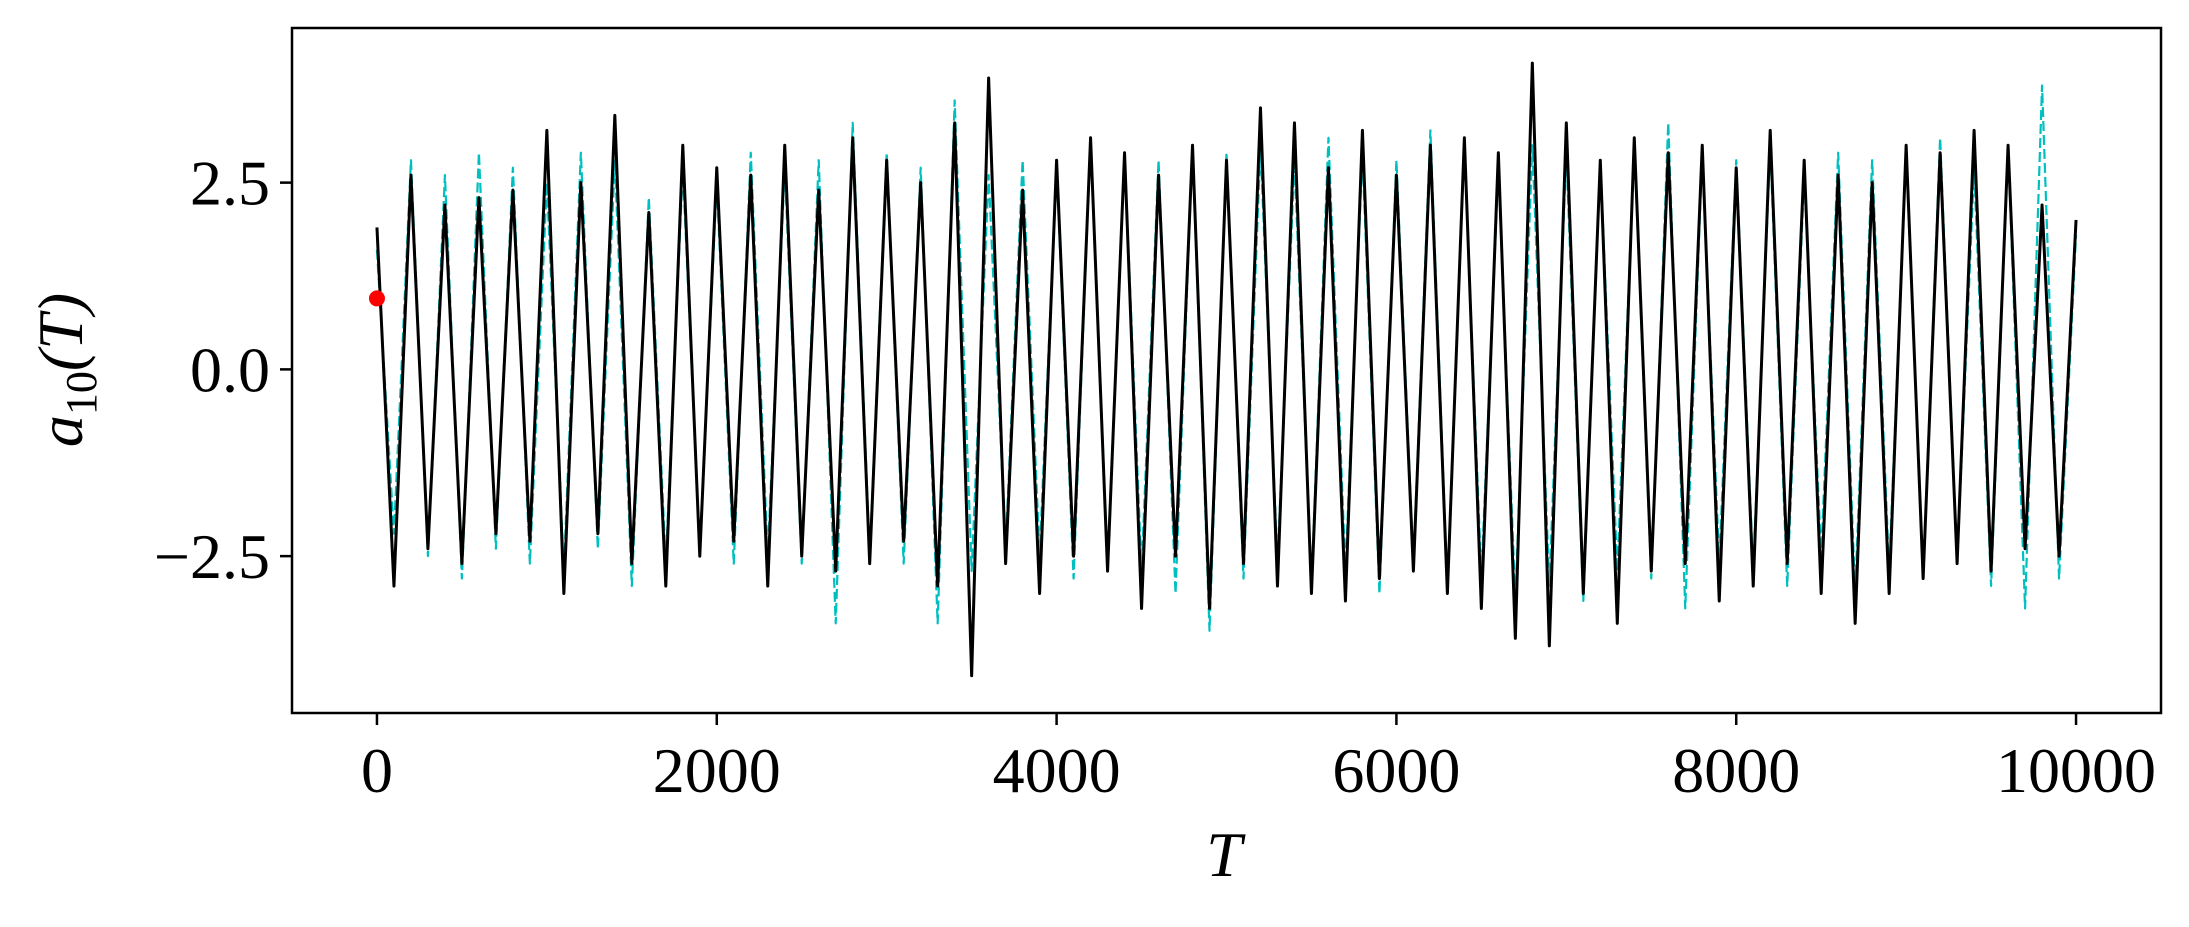  Describe the element at coordinates (1226, 854) in the screenshot. I see `x-axis-label: T` at that location.